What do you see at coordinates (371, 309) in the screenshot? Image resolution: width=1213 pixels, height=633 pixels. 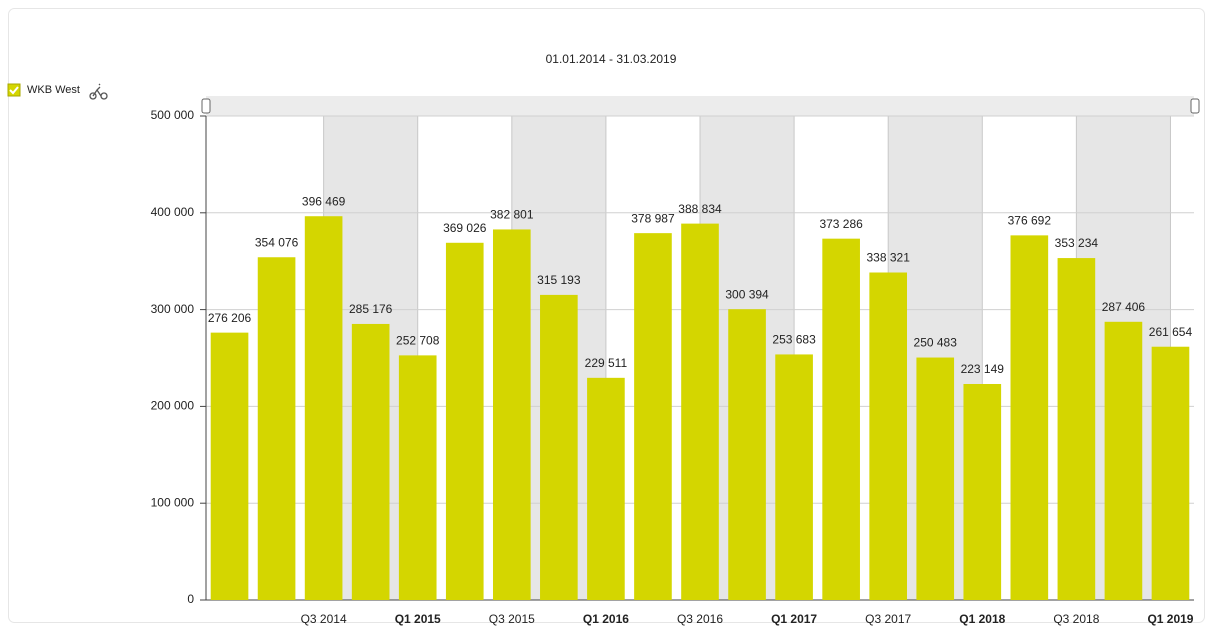 I see `value-label: 285 176` at bounding box center [371, 309].